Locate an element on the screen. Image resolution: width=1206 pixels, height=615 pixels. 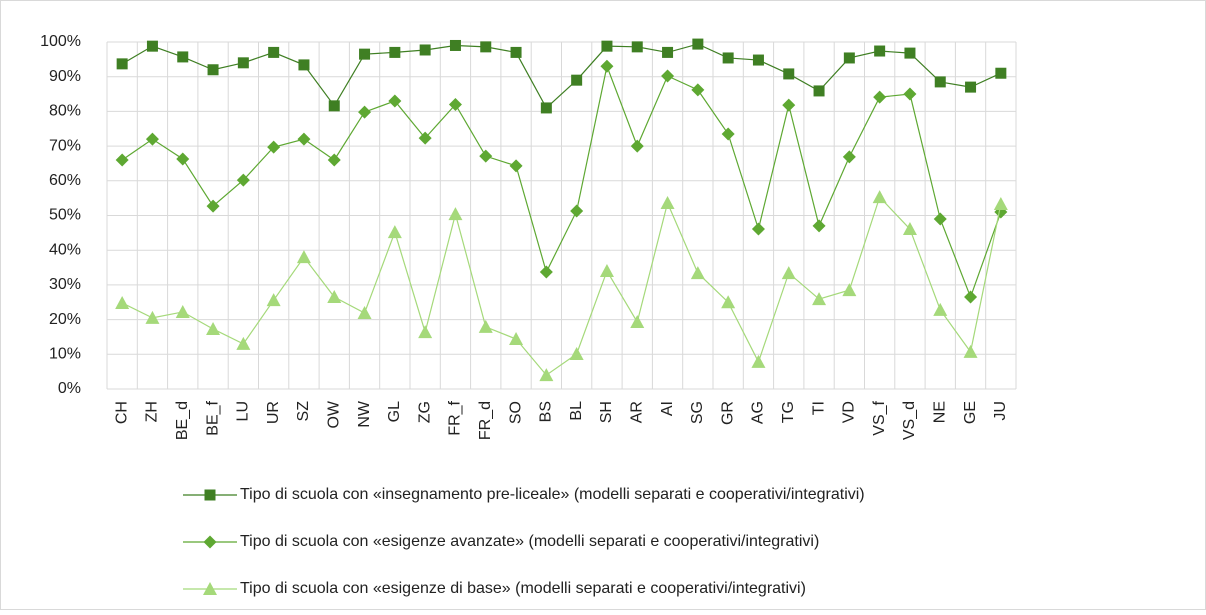
y-tick-label: 60% is located at coordinates (65, 180).